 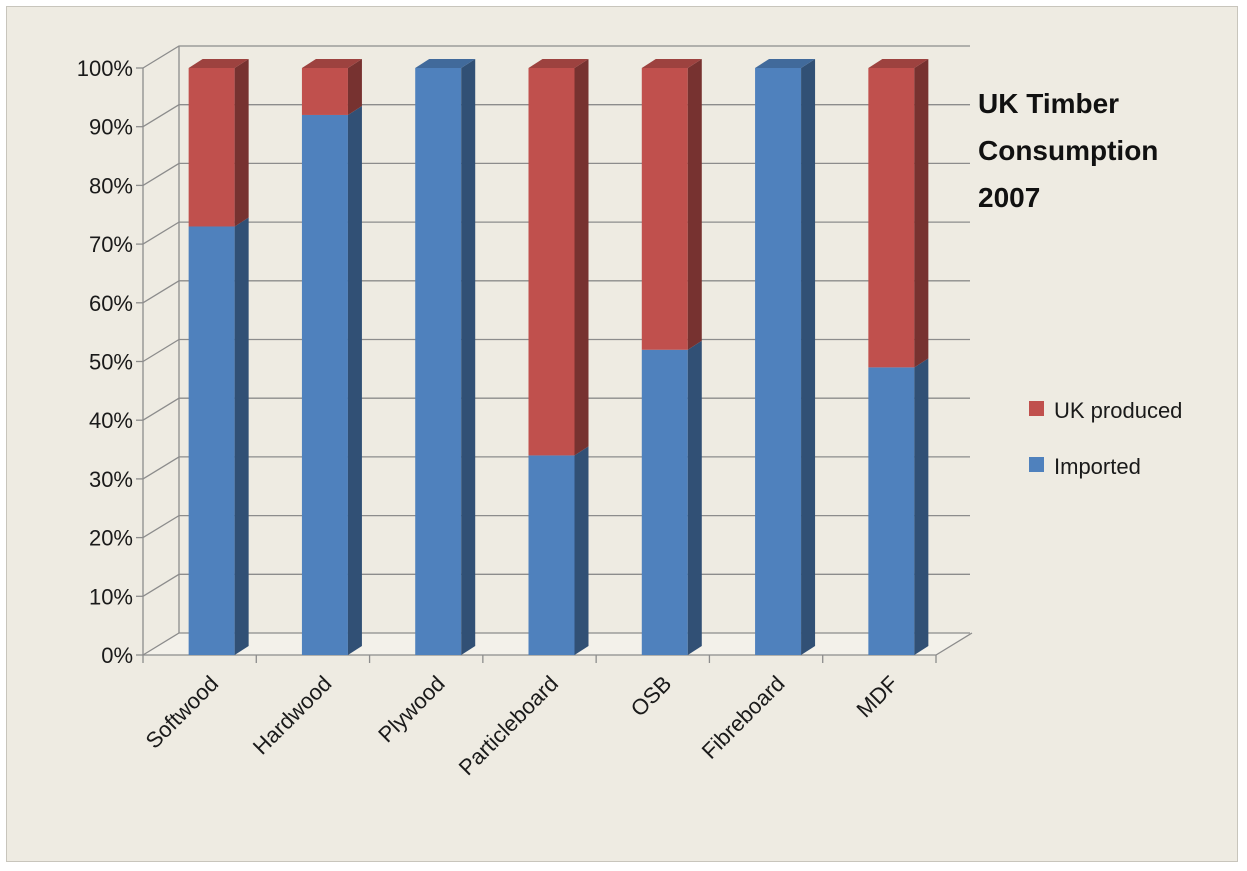 What do you see at coordinates (1036, 464) in the screenshot?
I see `legend-swatch-imported` at bounding box center [1036, 464].